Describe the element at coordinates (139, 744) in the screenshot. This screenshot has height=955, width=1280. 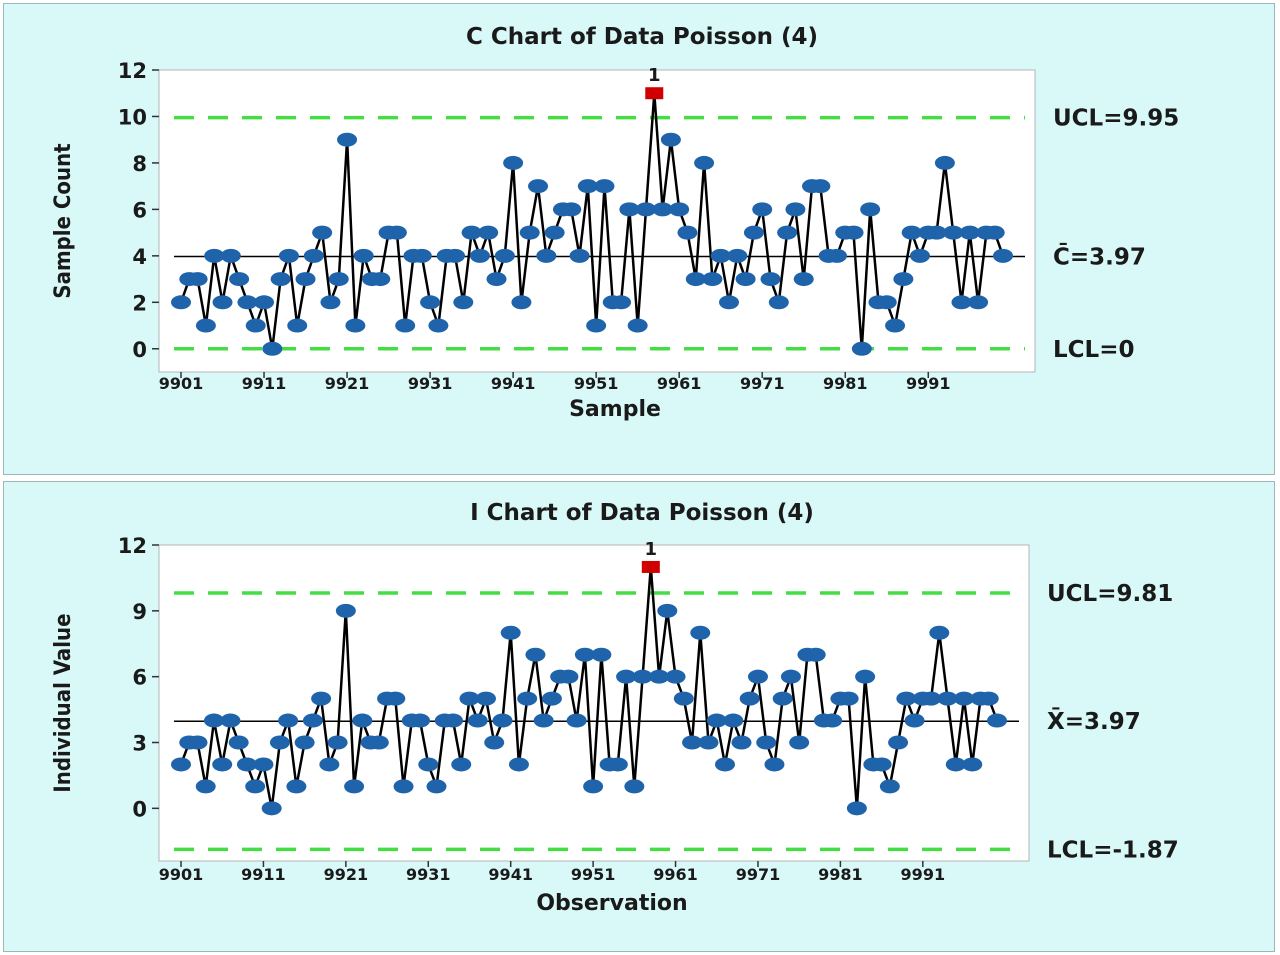
I see `i-y-tick-label: 3` at that location.